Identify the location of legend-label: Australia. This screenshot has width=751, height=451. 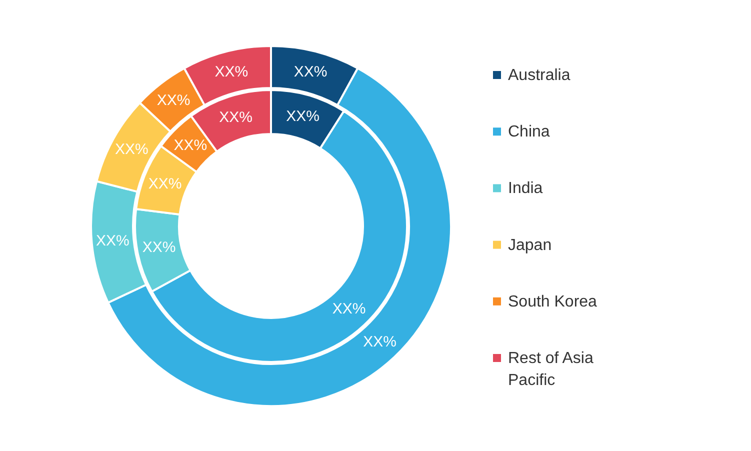
(539, 75).